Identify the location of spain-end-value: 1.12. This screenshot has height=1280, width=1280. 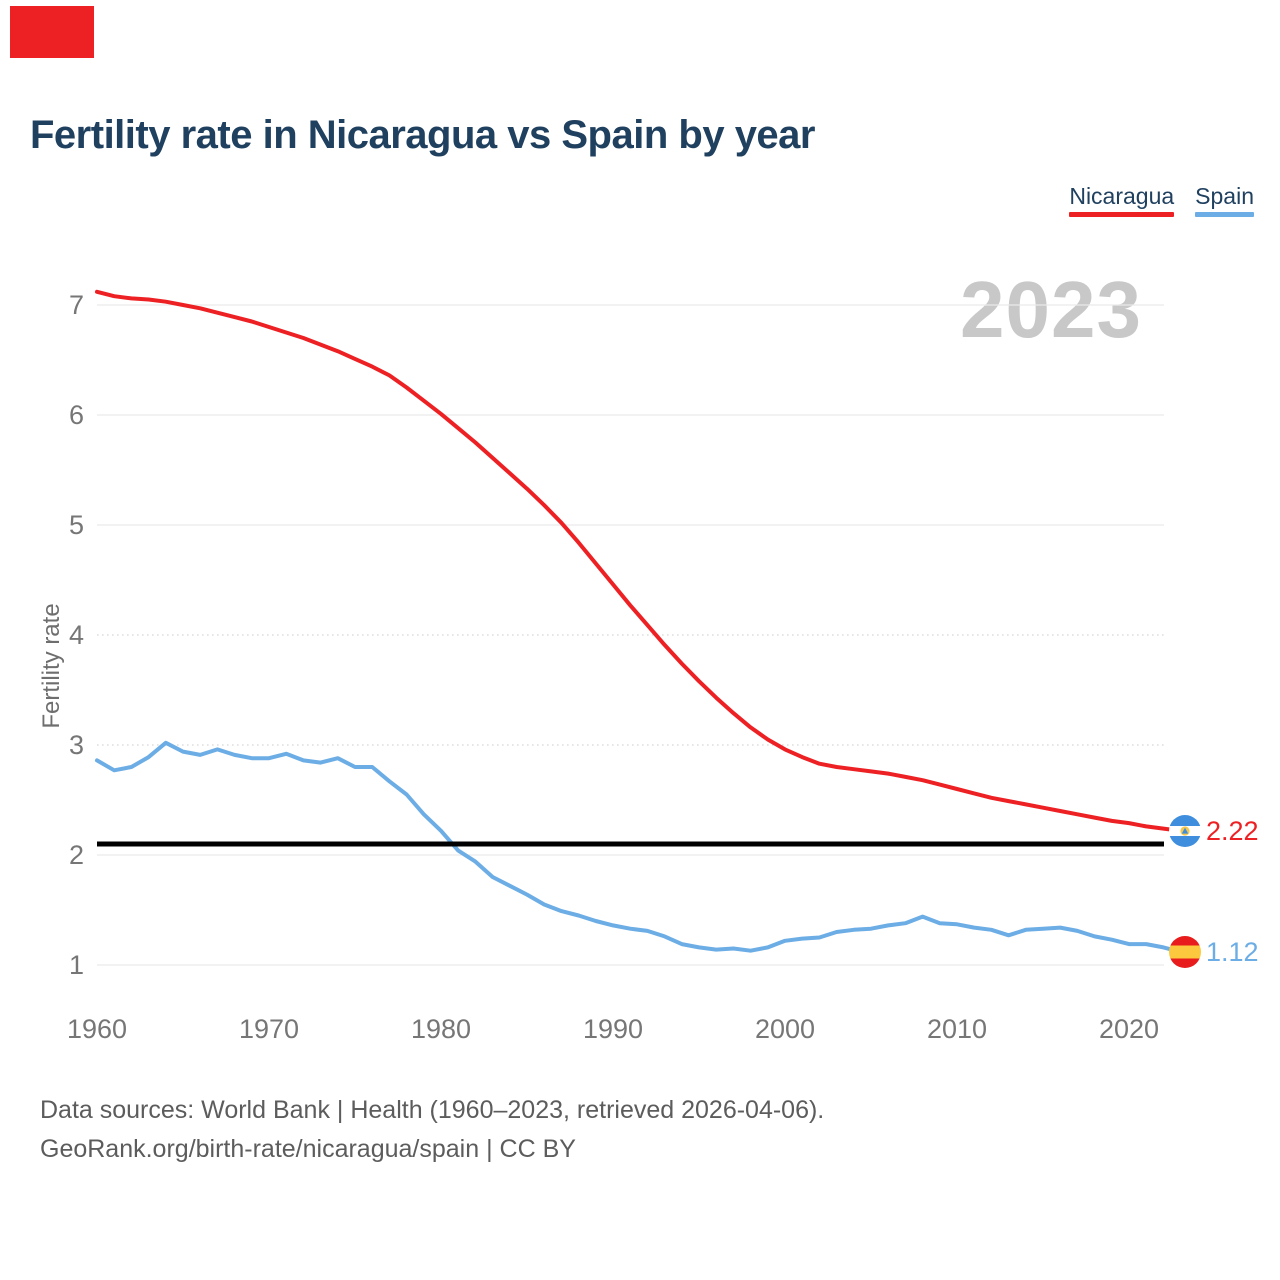
(1232, 952).